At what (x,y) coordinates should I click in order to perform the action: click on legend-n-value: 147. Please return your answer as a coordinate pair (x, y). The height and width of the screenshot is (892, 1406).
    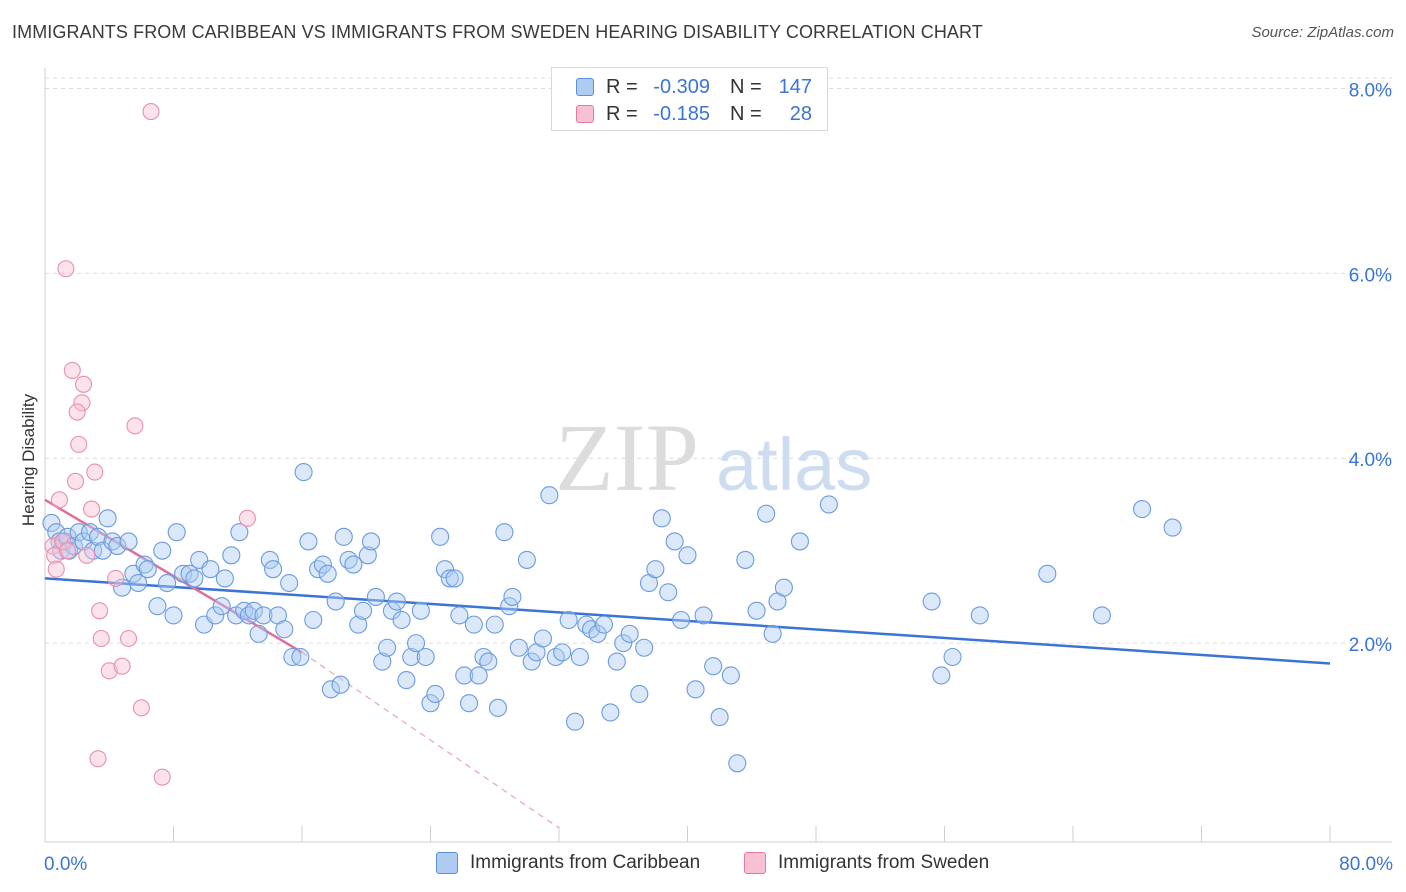
    Looking at the image, I should click on (795, 86).